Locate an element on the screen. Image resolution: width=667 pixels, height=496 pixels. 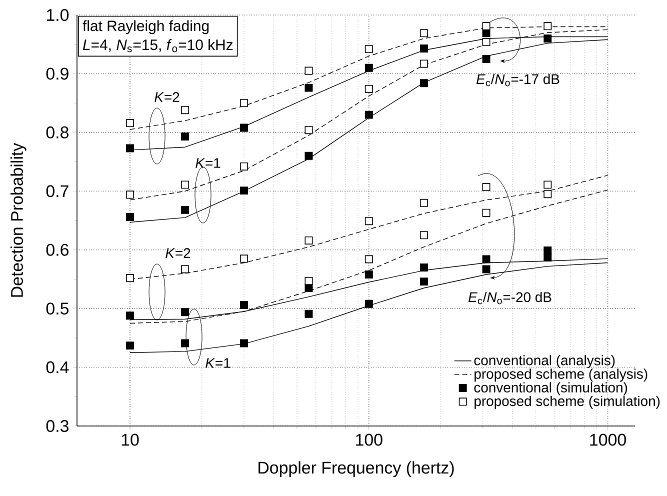
annotation: L=4, N$_{s}$=15, f$_{o}$=10 kHz is located at coordinates (157, 45).